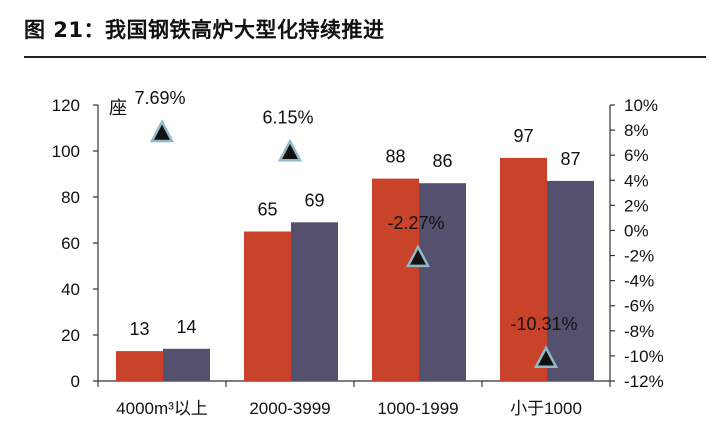  Describe the element at coordinates (70, 289) in the screenshot. I see `left-y-tick-label: 40` at that location.